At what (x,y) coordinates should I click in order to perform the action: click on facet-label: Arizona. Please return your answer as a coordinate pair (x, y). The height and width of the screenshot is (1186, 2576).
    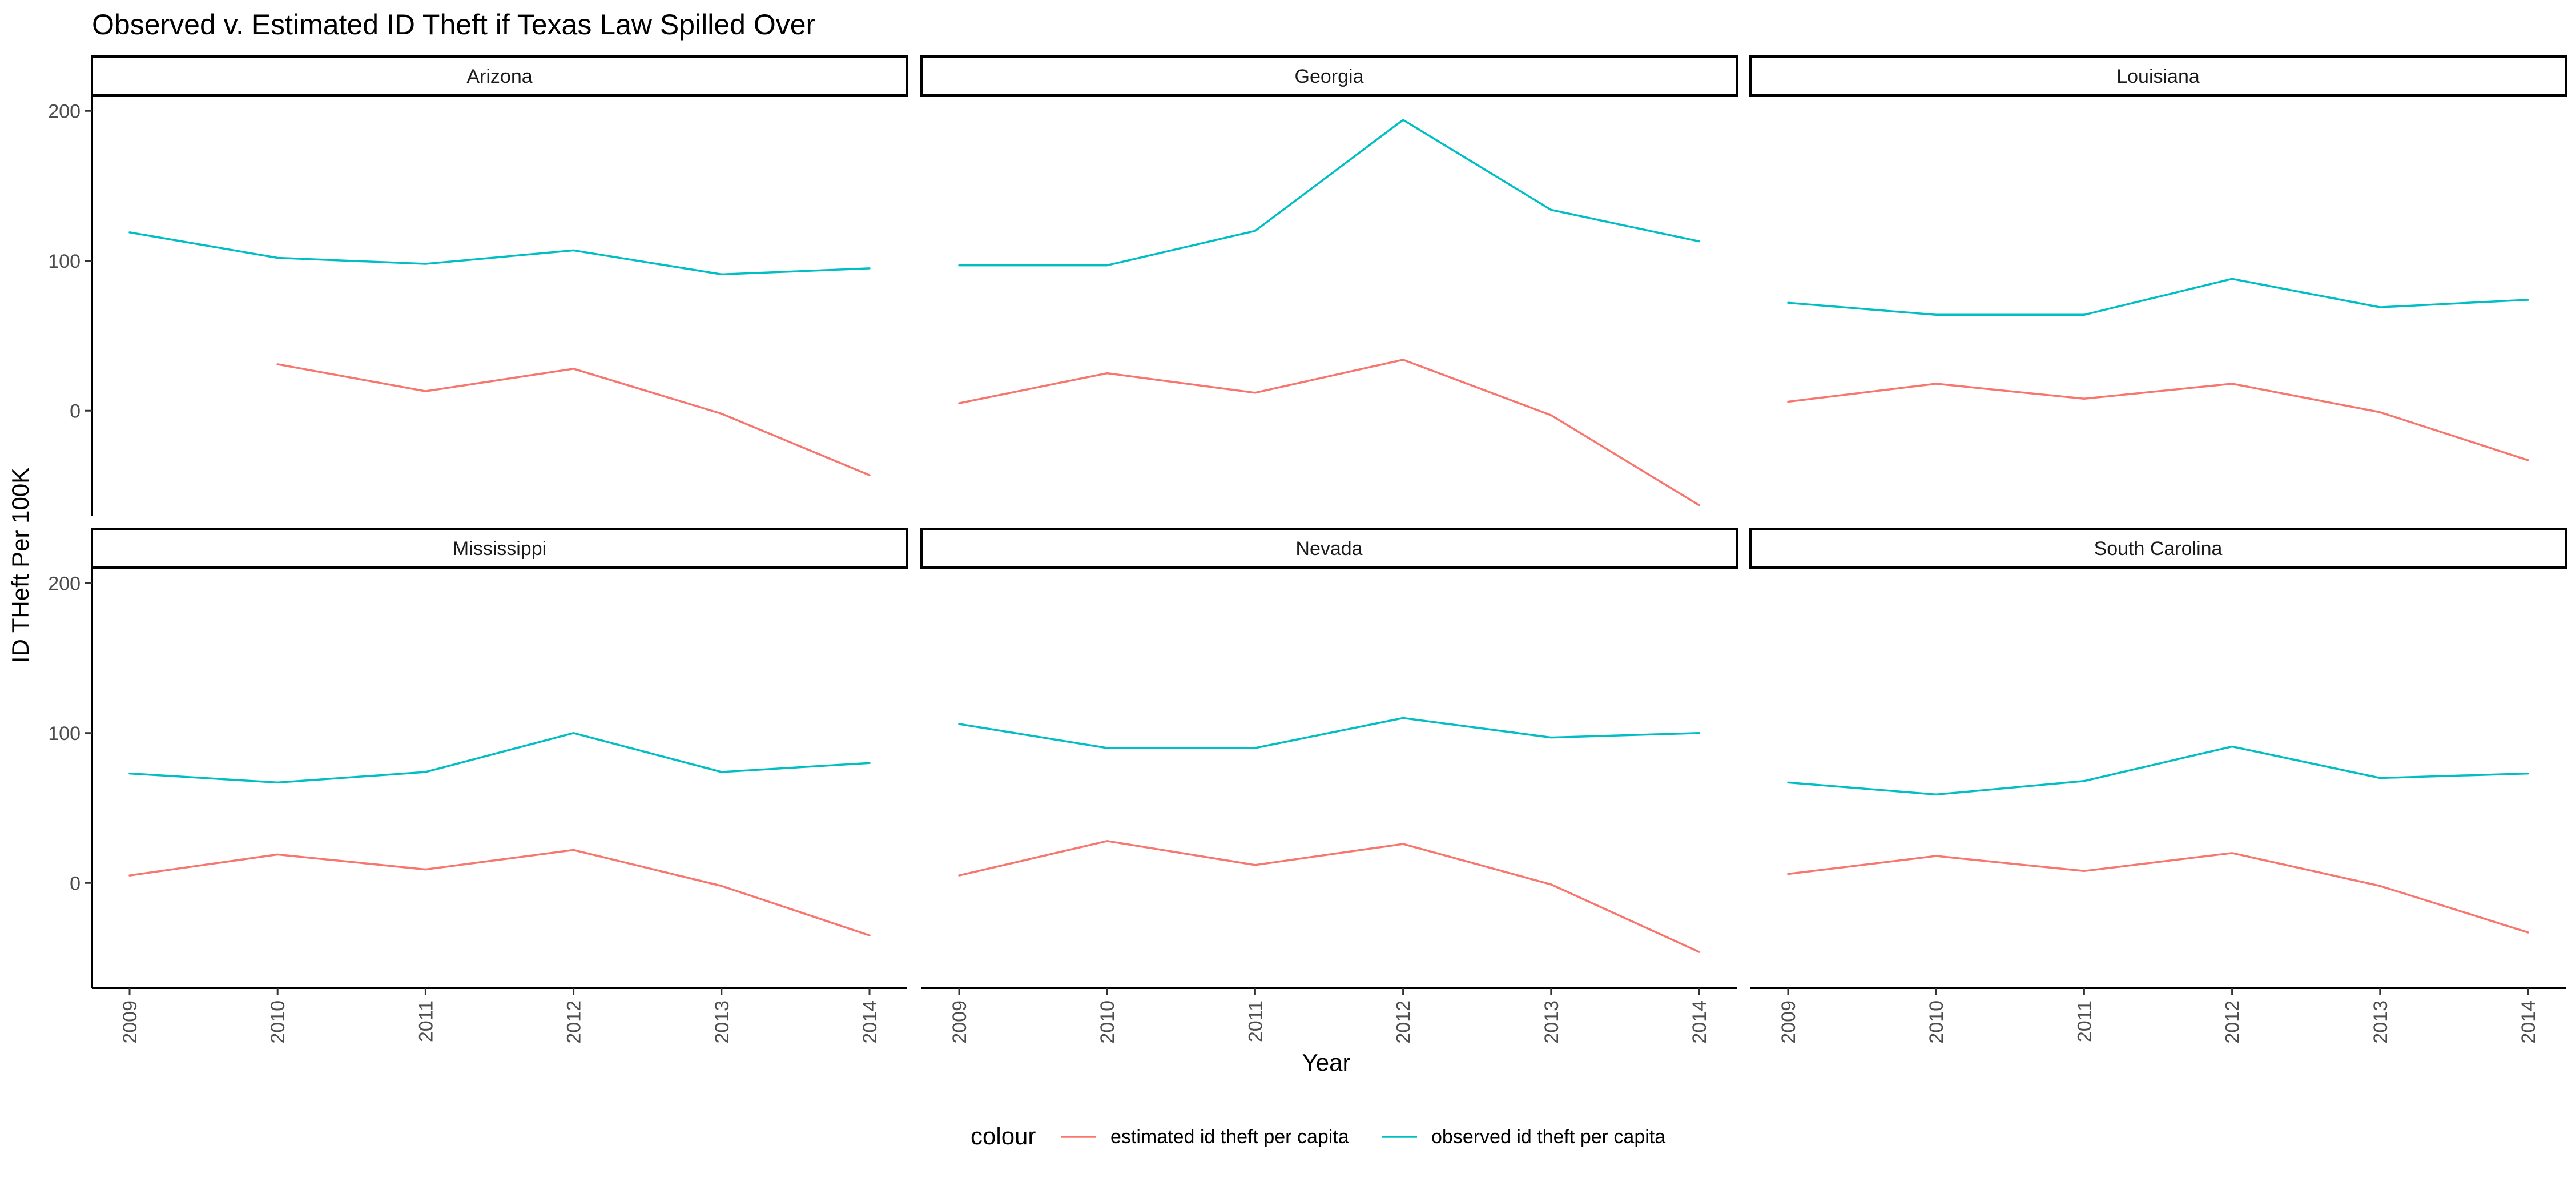
    Looking at the image, I should click on (499, 77).